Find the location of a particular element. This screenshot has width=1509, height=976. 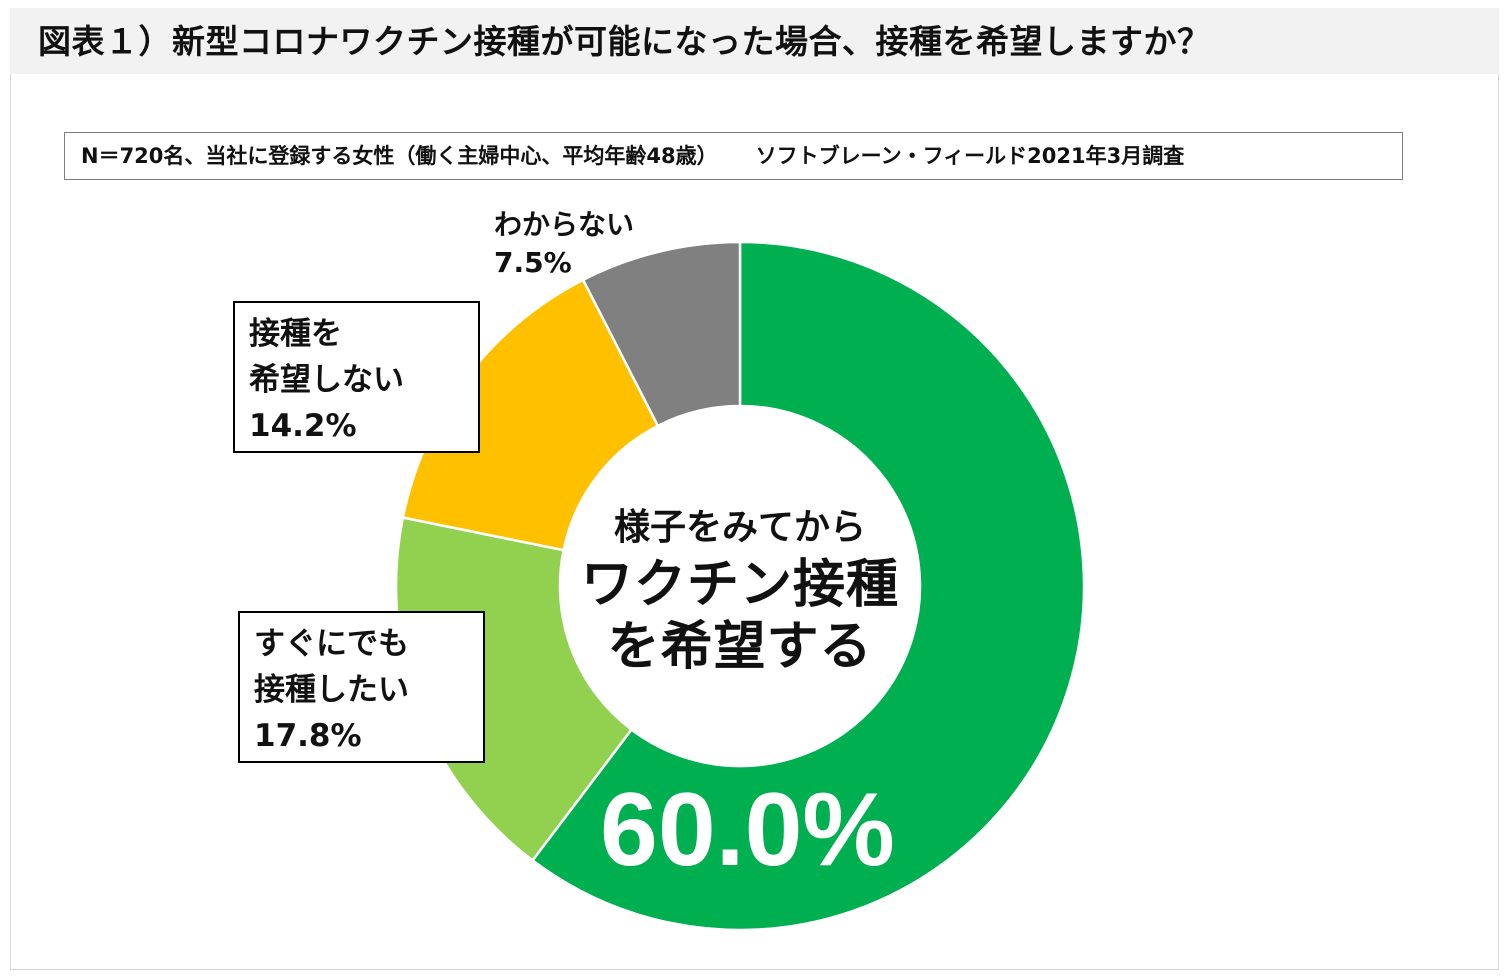

slice-label-dont-know-line-1: わからない is located at coordinates (564, 224).